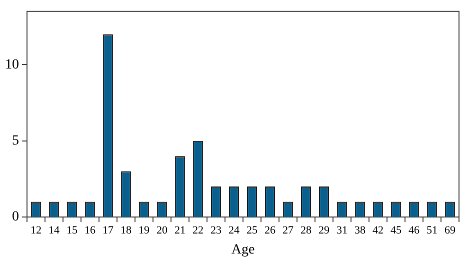 The height and width of the screenshot is (260, 463). What do you see at coordinates (216, 230) in the screenshot?
I see `x-tick-label: 23` at bounding box center [216, 230].